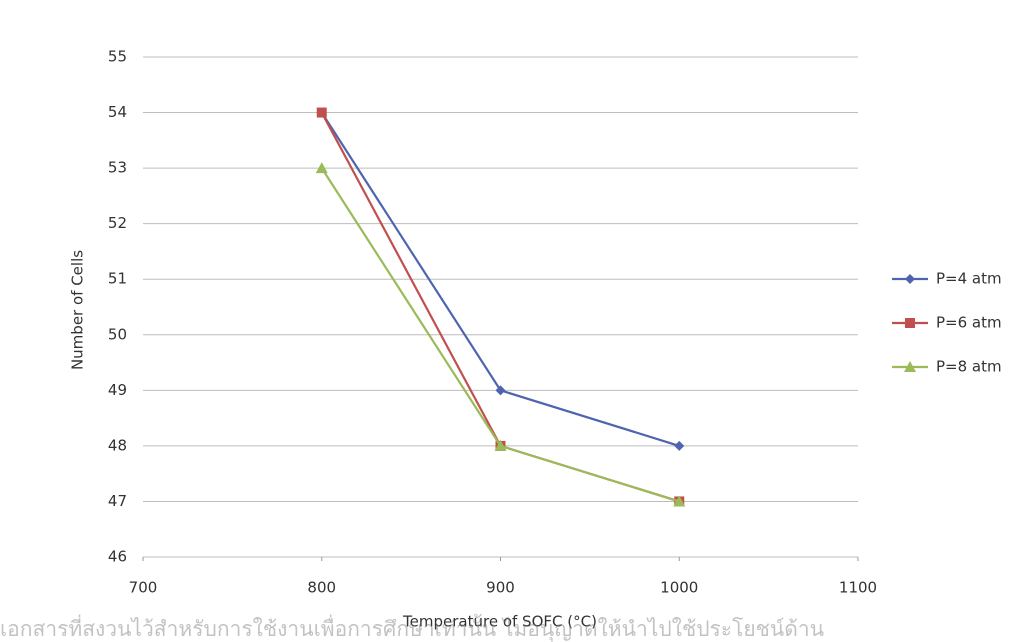 The width and height of the screenshot is (1034, 642). Describe the element at coordinates (679, 588) in the screenshot. I see `x-tick-label: 1000` at that location.